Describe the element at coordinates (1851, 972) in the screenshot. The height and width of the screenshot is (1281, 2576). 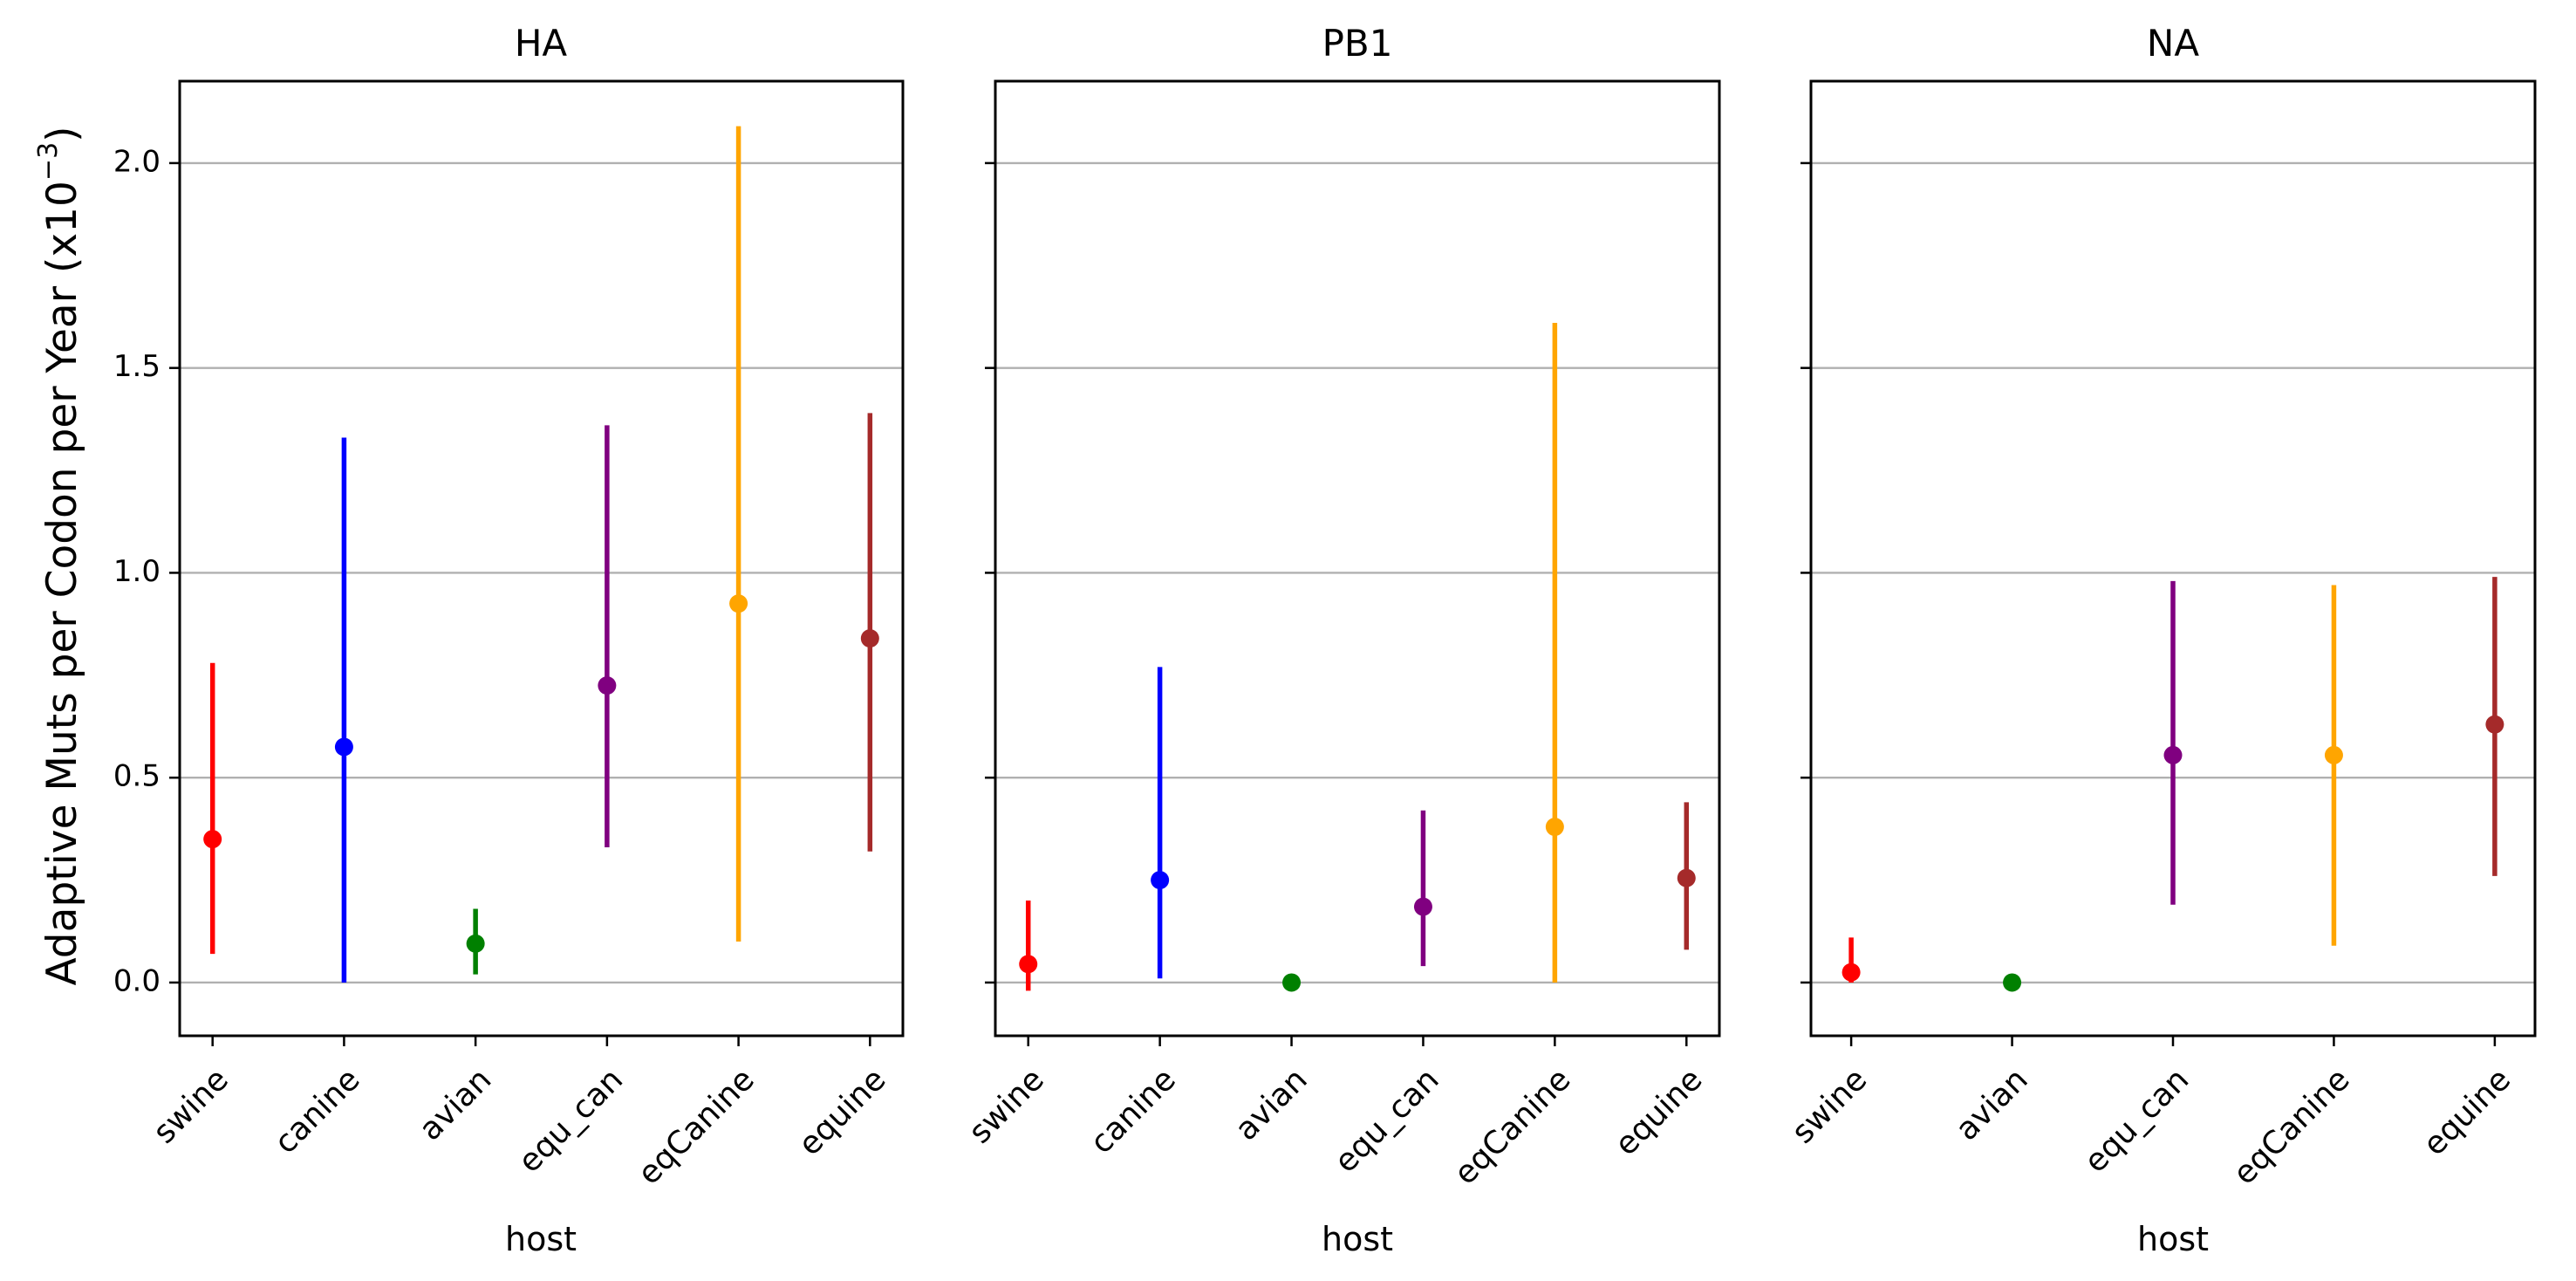
I see `na-point-swine` at that location.